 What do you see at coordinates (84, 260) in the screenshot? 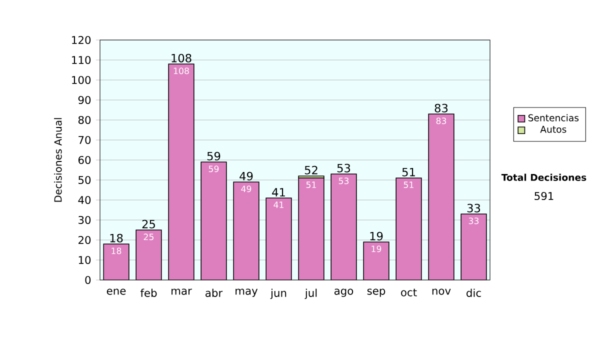
I see `y-tick-label: 10` at bounding box center [84, 260].